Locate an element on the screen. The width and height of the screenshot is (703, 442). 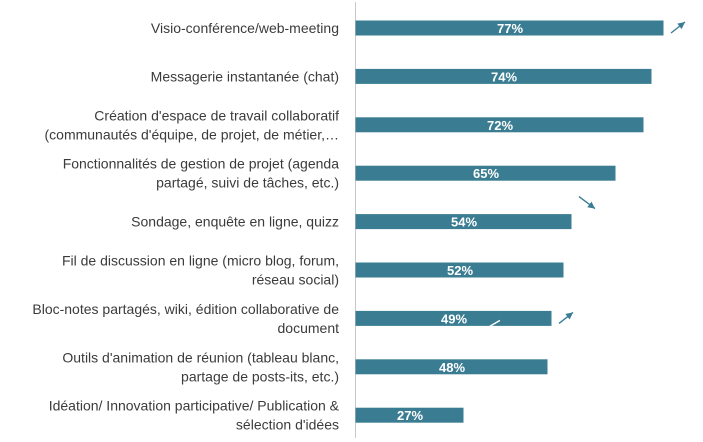
category-label: Messagerie instantanée (chat) is located at coordinates (245, 76).